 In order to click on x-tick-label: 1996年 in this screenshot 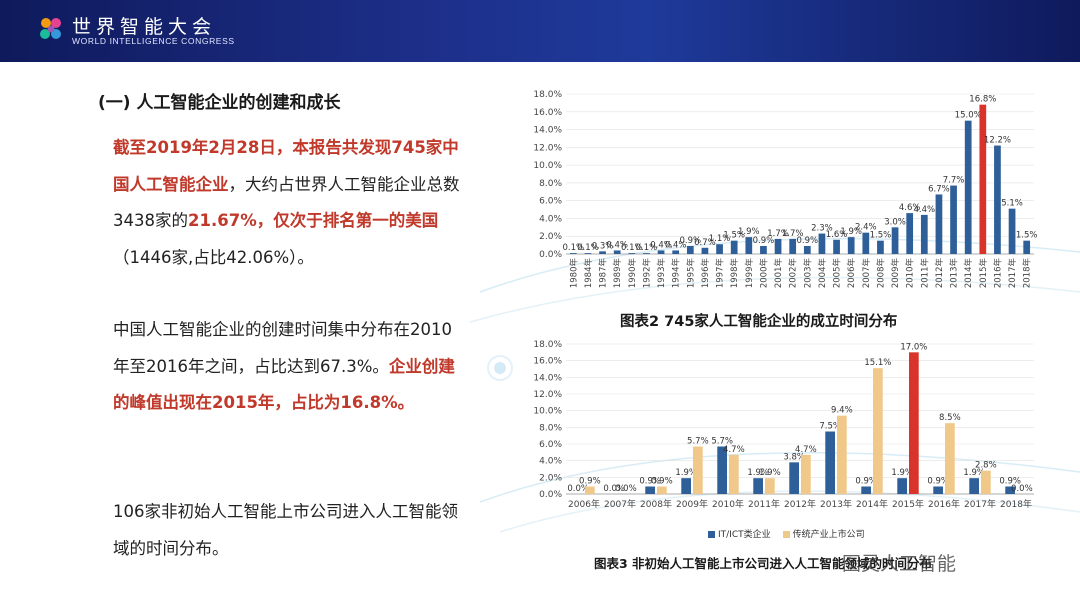, I will do `click(705, 273)`.